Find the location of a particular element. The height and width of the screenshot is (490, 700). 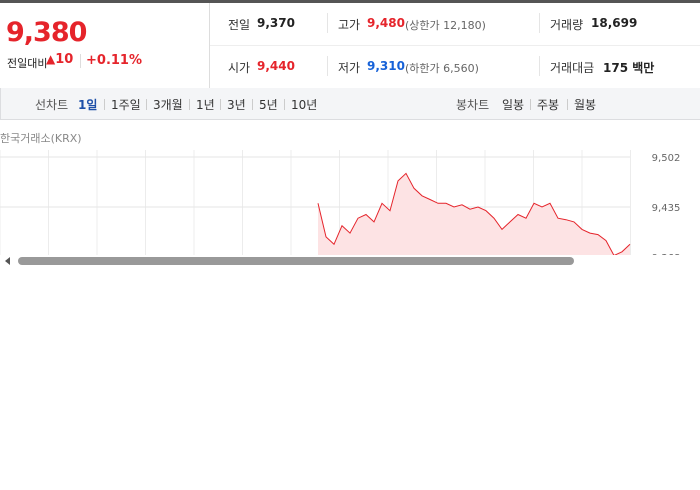

row-divider is located at coordinates (455, 45).